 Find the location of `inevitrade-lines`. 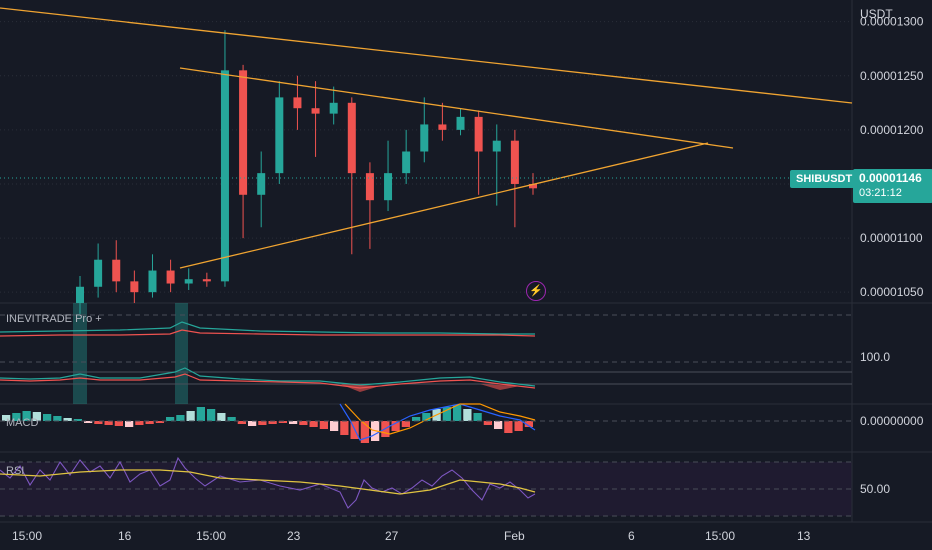

inevitrade-lines is located at coordinates (426, 353).